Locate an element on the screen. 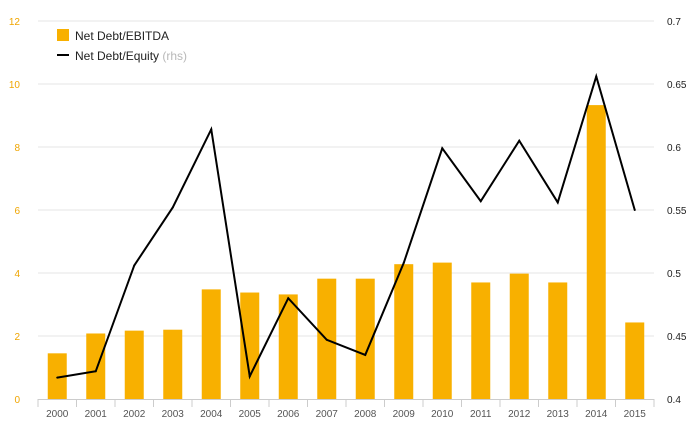 The width and height of the screenshot is (700, 433). x-tick-label: 2005 is located at coordinates (250, 414).